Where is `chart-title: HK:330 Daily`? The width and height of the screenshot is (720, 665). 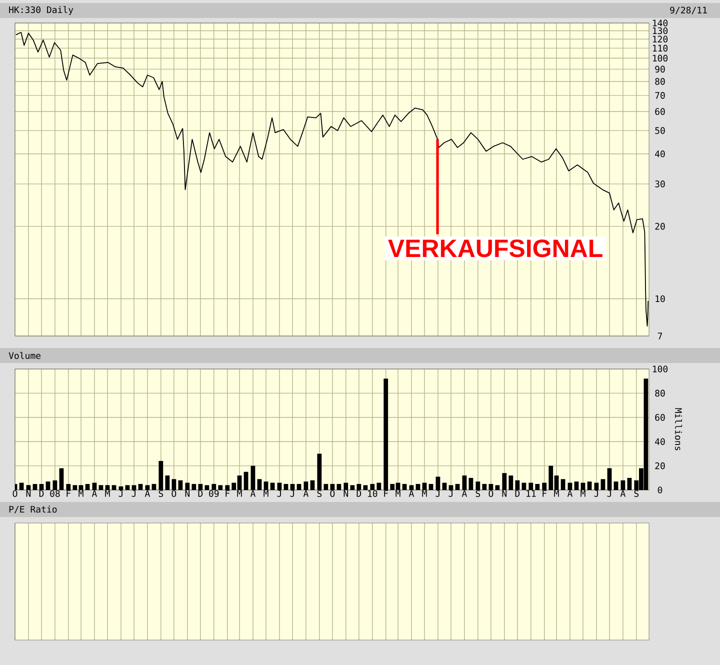
chart-title: HK:330 Daily is located at coordinates (41, 10).